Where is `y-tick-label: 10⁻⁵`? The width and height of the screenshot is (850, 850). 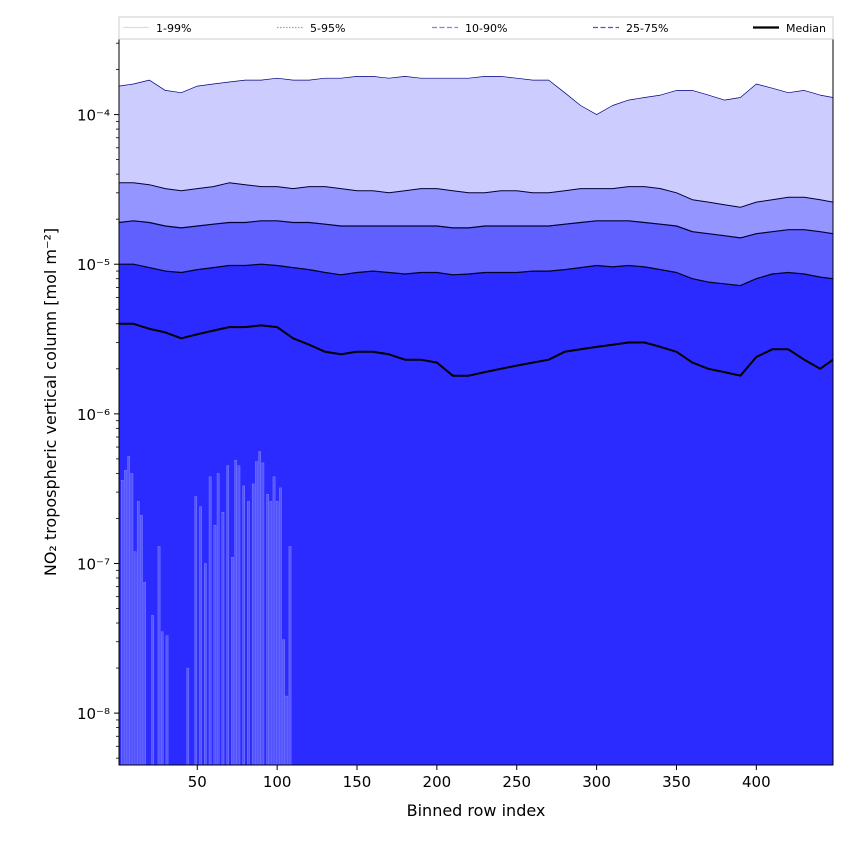 y-tick-label: 10⁻⁵ is located at coordinates (93, 265).